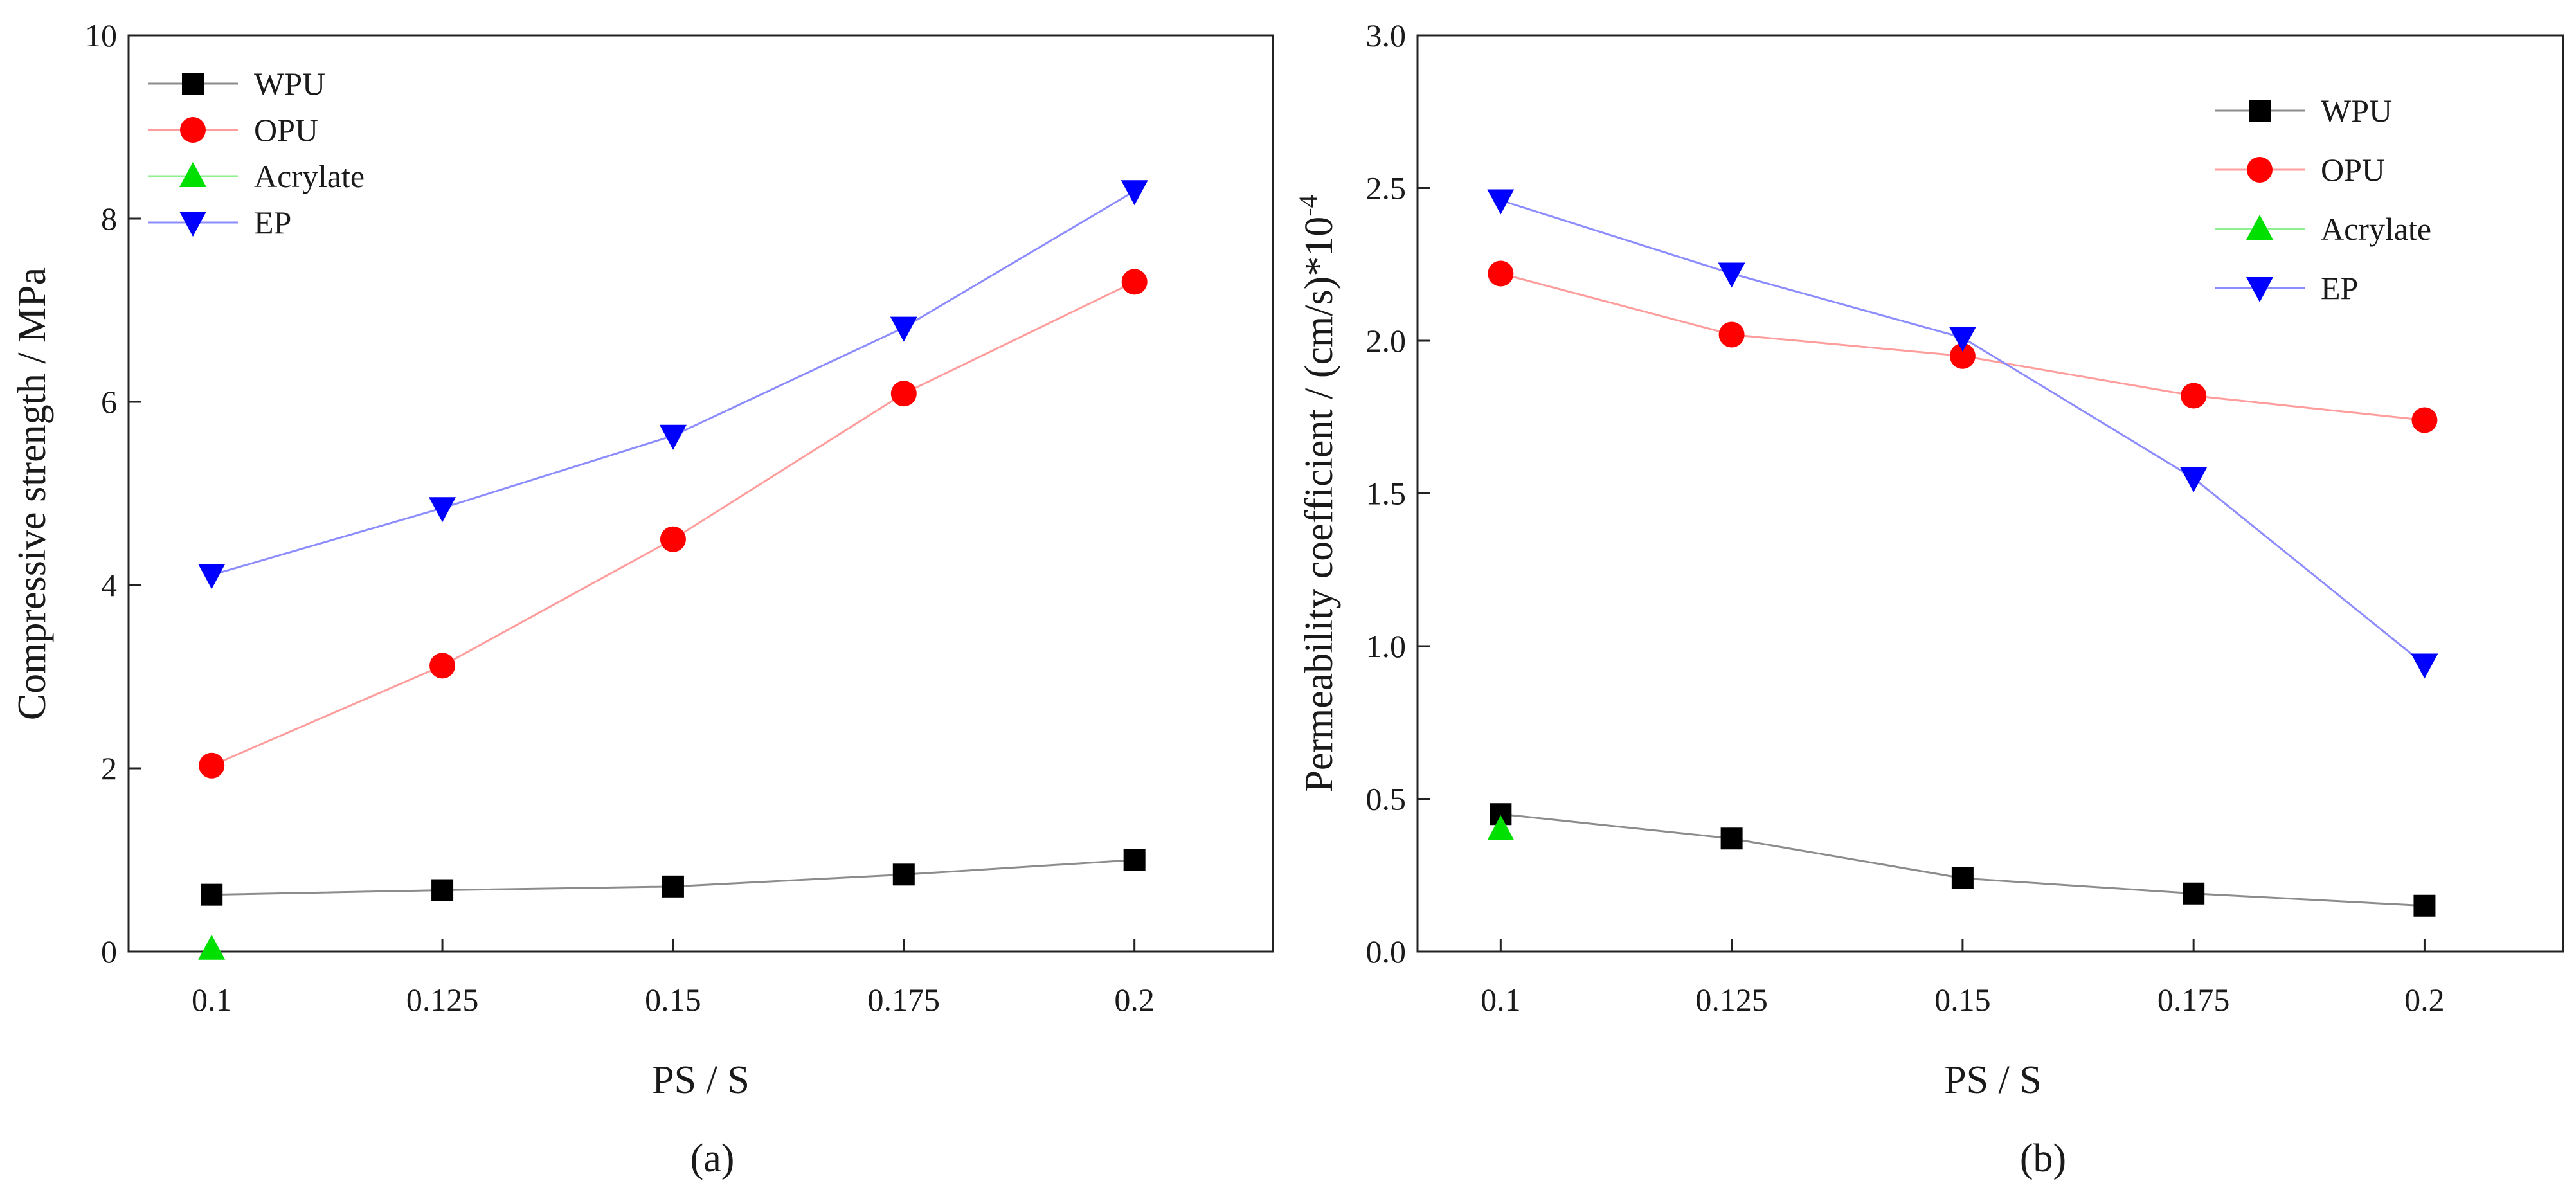 The image size is (2576, 1201). Describe the element at coordinates (109, 952) in the screenshot. I see `y-tick-label: 0` at that location.